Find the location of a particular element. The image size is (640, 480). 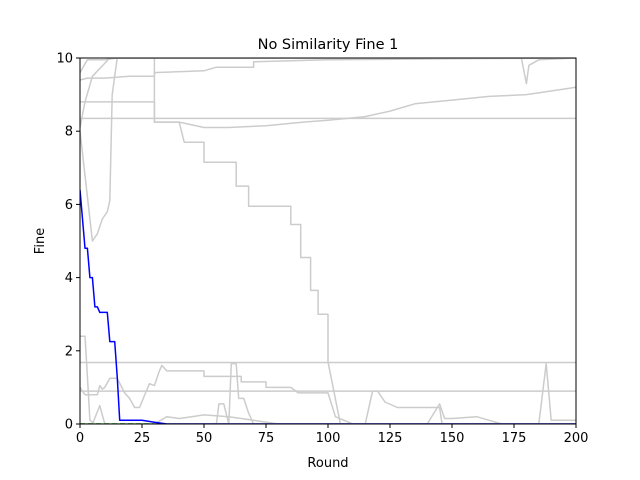

y-tick-label: 4 is located at coordinates (69, 278).